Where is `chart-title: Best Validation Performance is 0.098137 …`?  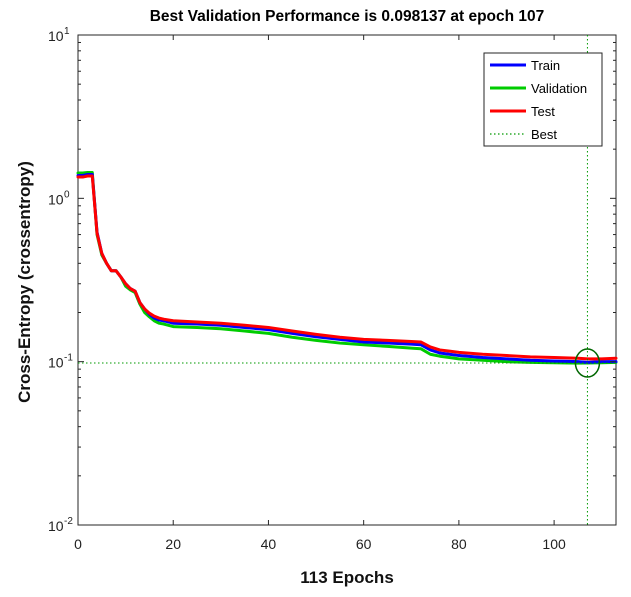 chart-title: Best Validation Performance is 0.098137 … is located at coordinates (347, 16).